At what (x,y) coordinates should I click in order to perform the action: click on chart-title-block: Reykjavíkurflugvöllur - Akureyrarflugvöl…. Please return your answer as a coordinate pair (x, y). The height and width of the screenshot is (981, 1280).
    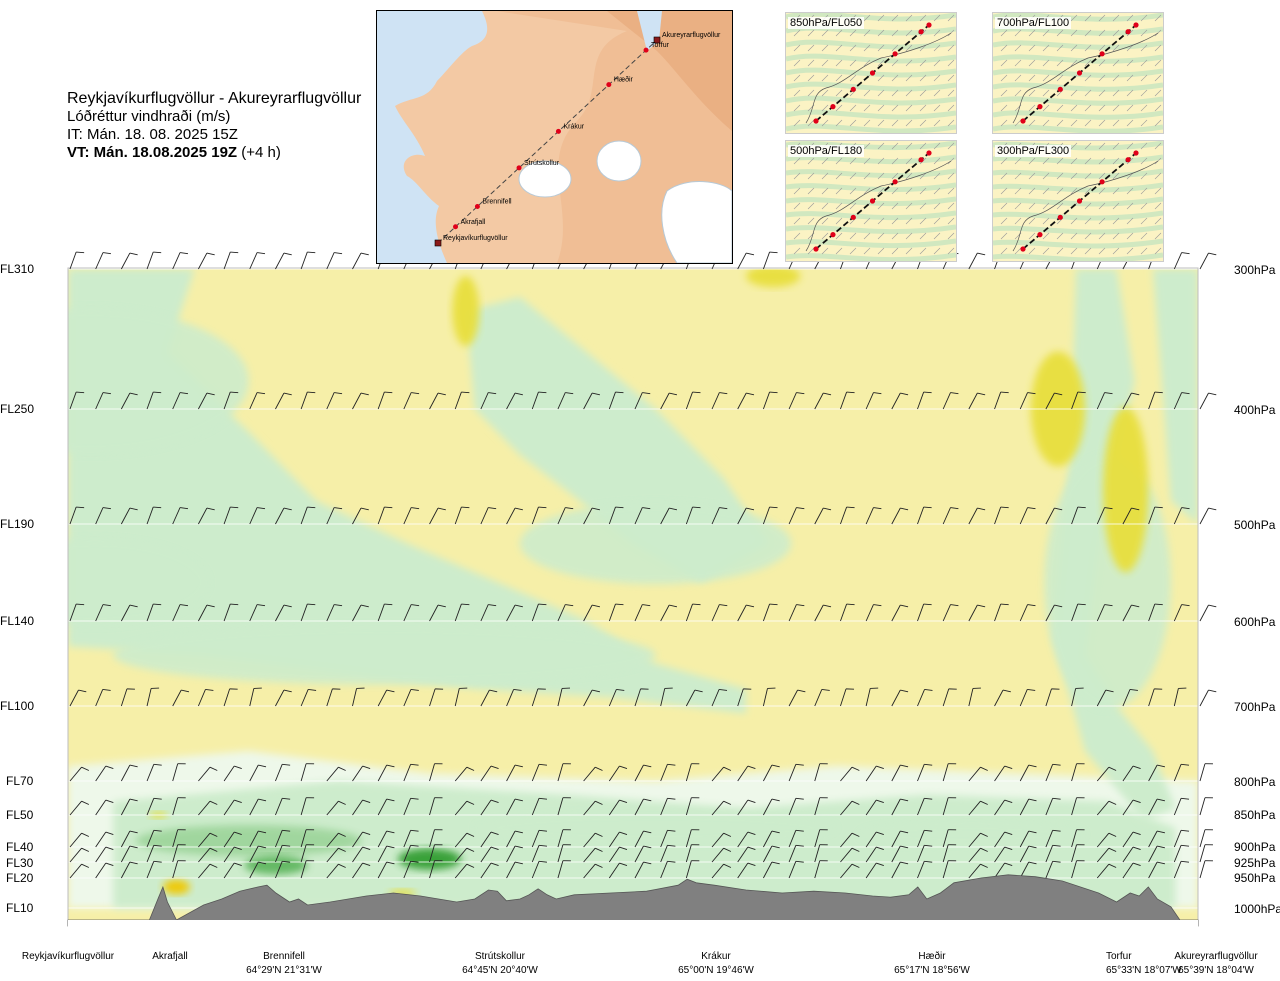
    Looking at the image, I should click on (214, 126).